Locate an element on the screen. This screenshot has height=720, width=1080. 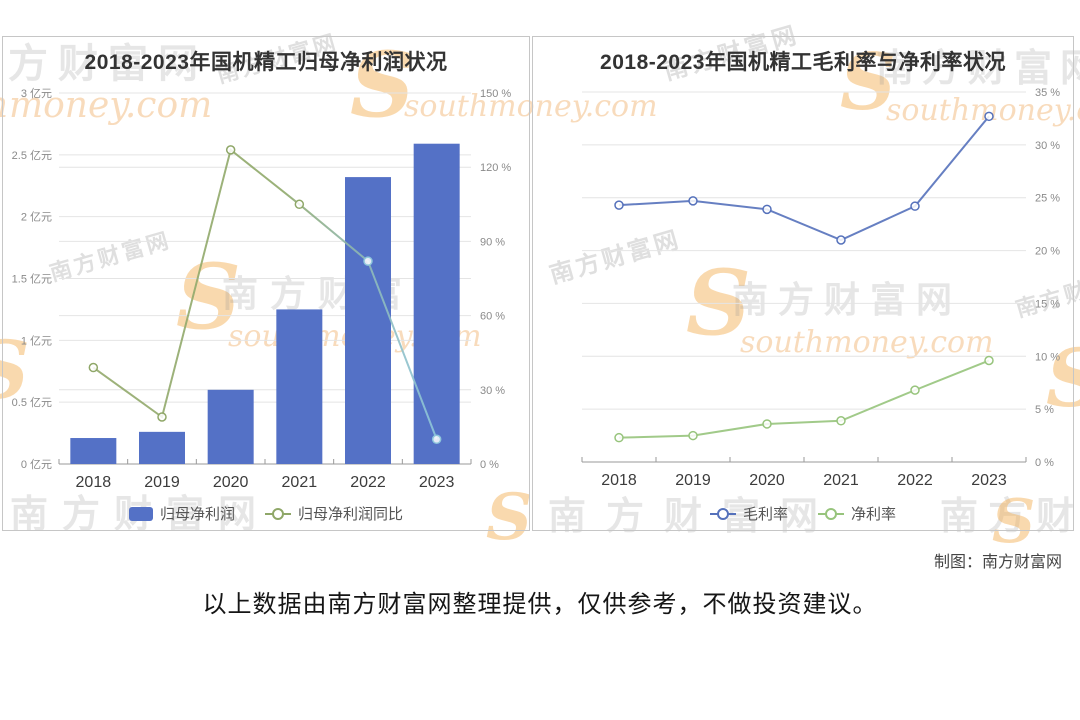
legend-item: 毛利率 is located at coordinates (748, 513).